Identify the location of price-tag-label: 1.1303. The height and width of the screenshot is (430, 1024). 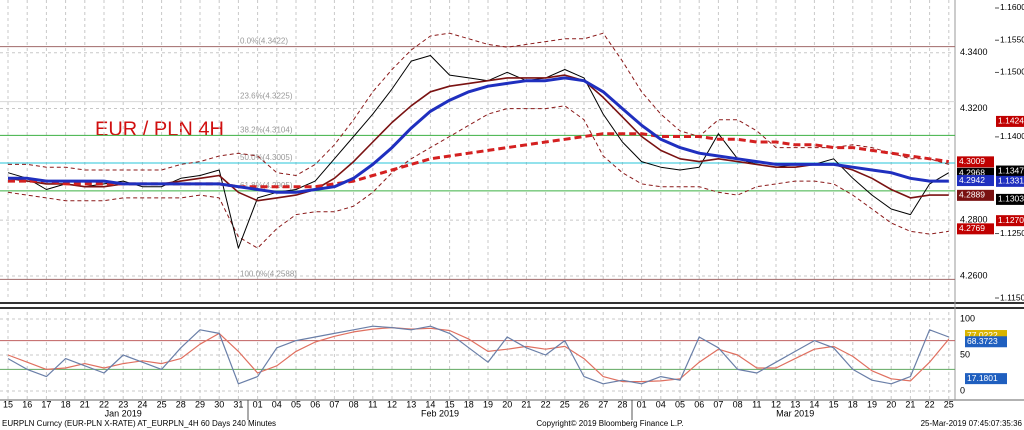
(1011, 199).